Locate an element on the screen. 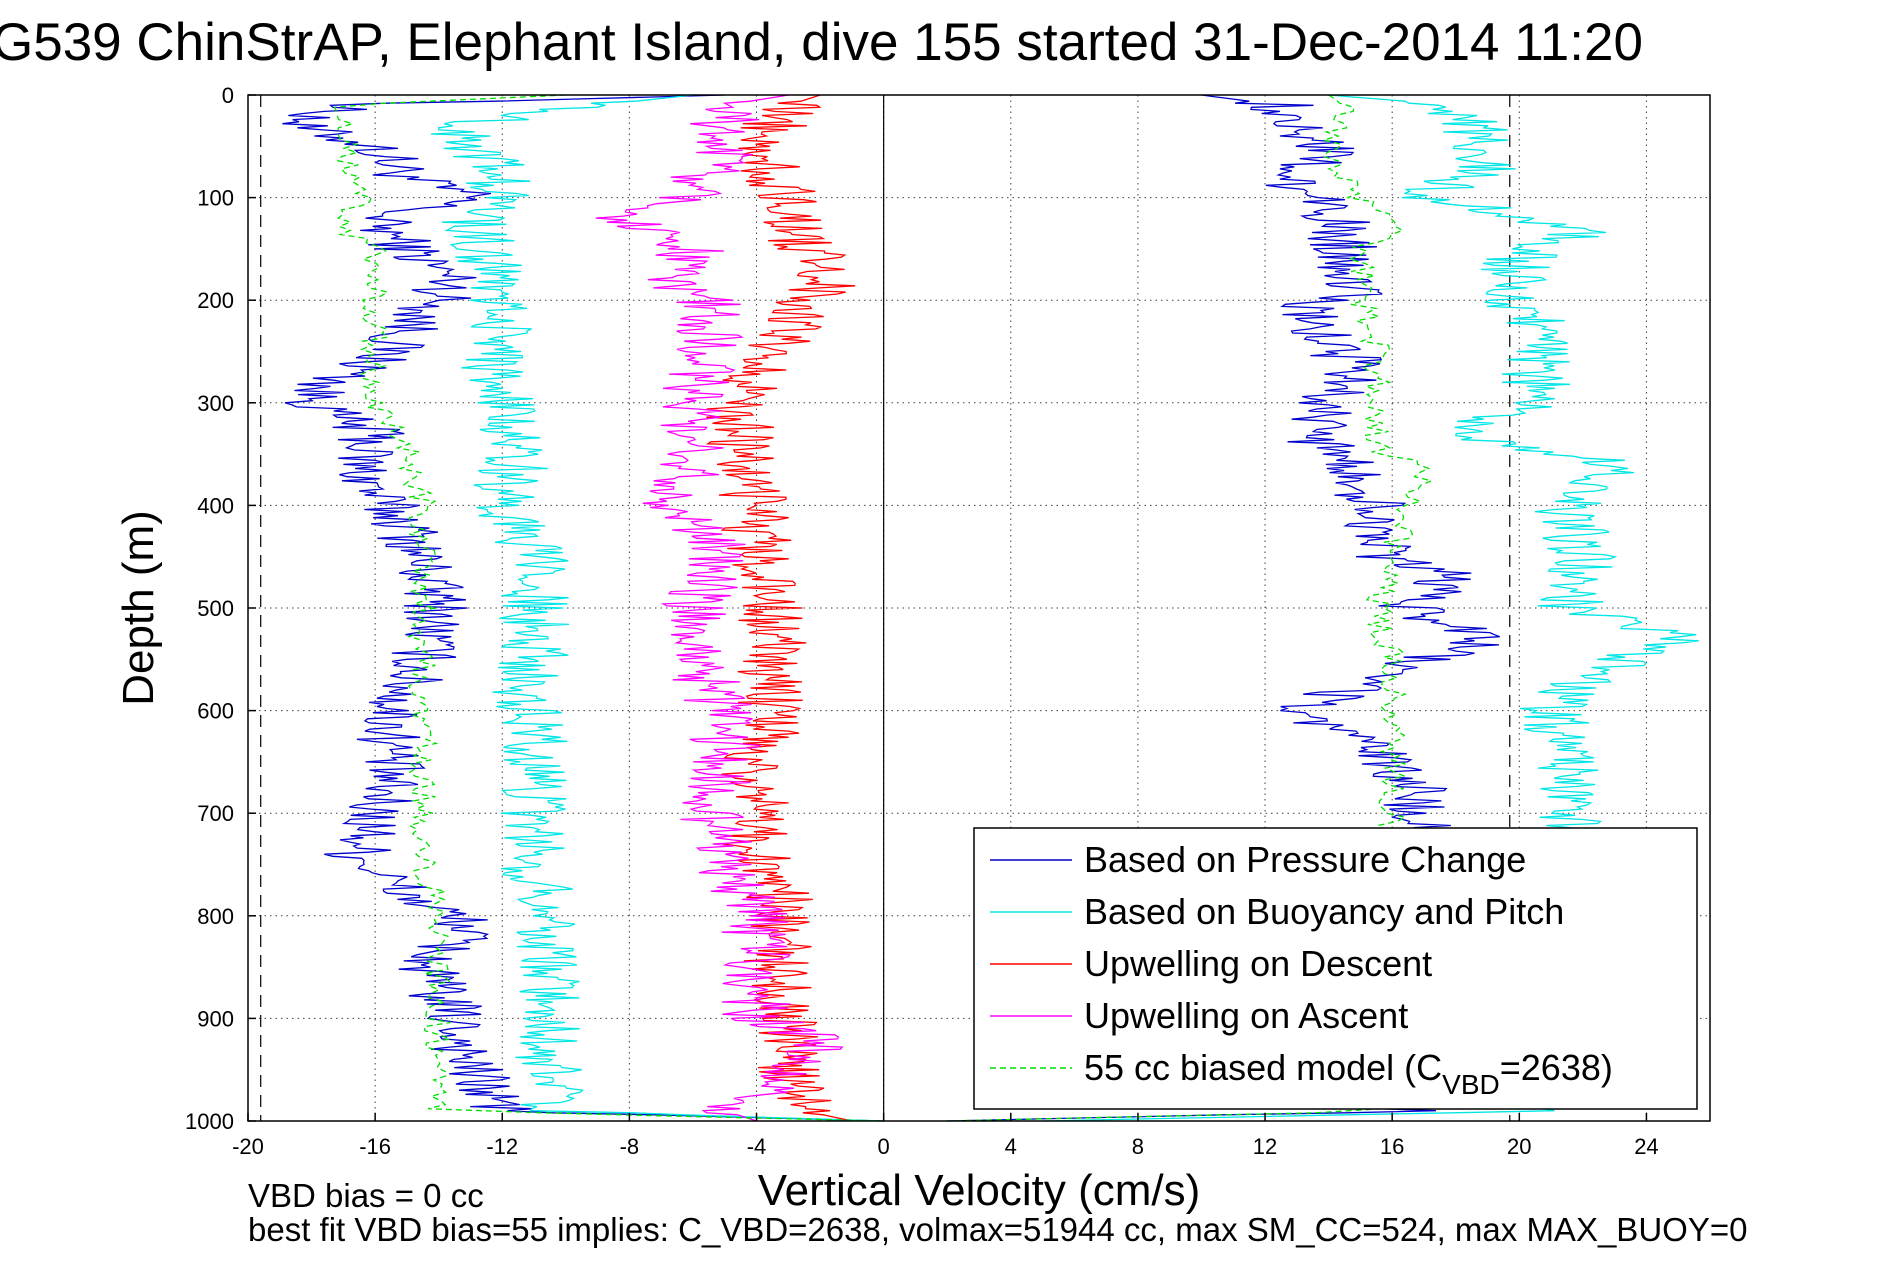  y-tick-label: 0 is located at coordinates (228, 95).